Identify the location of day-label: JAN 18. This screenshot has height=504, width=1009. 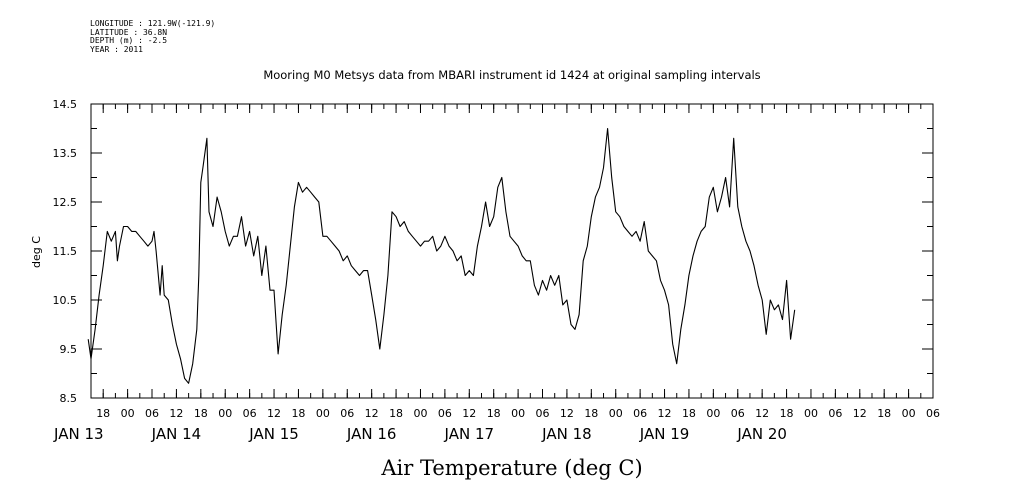
(566, 434).